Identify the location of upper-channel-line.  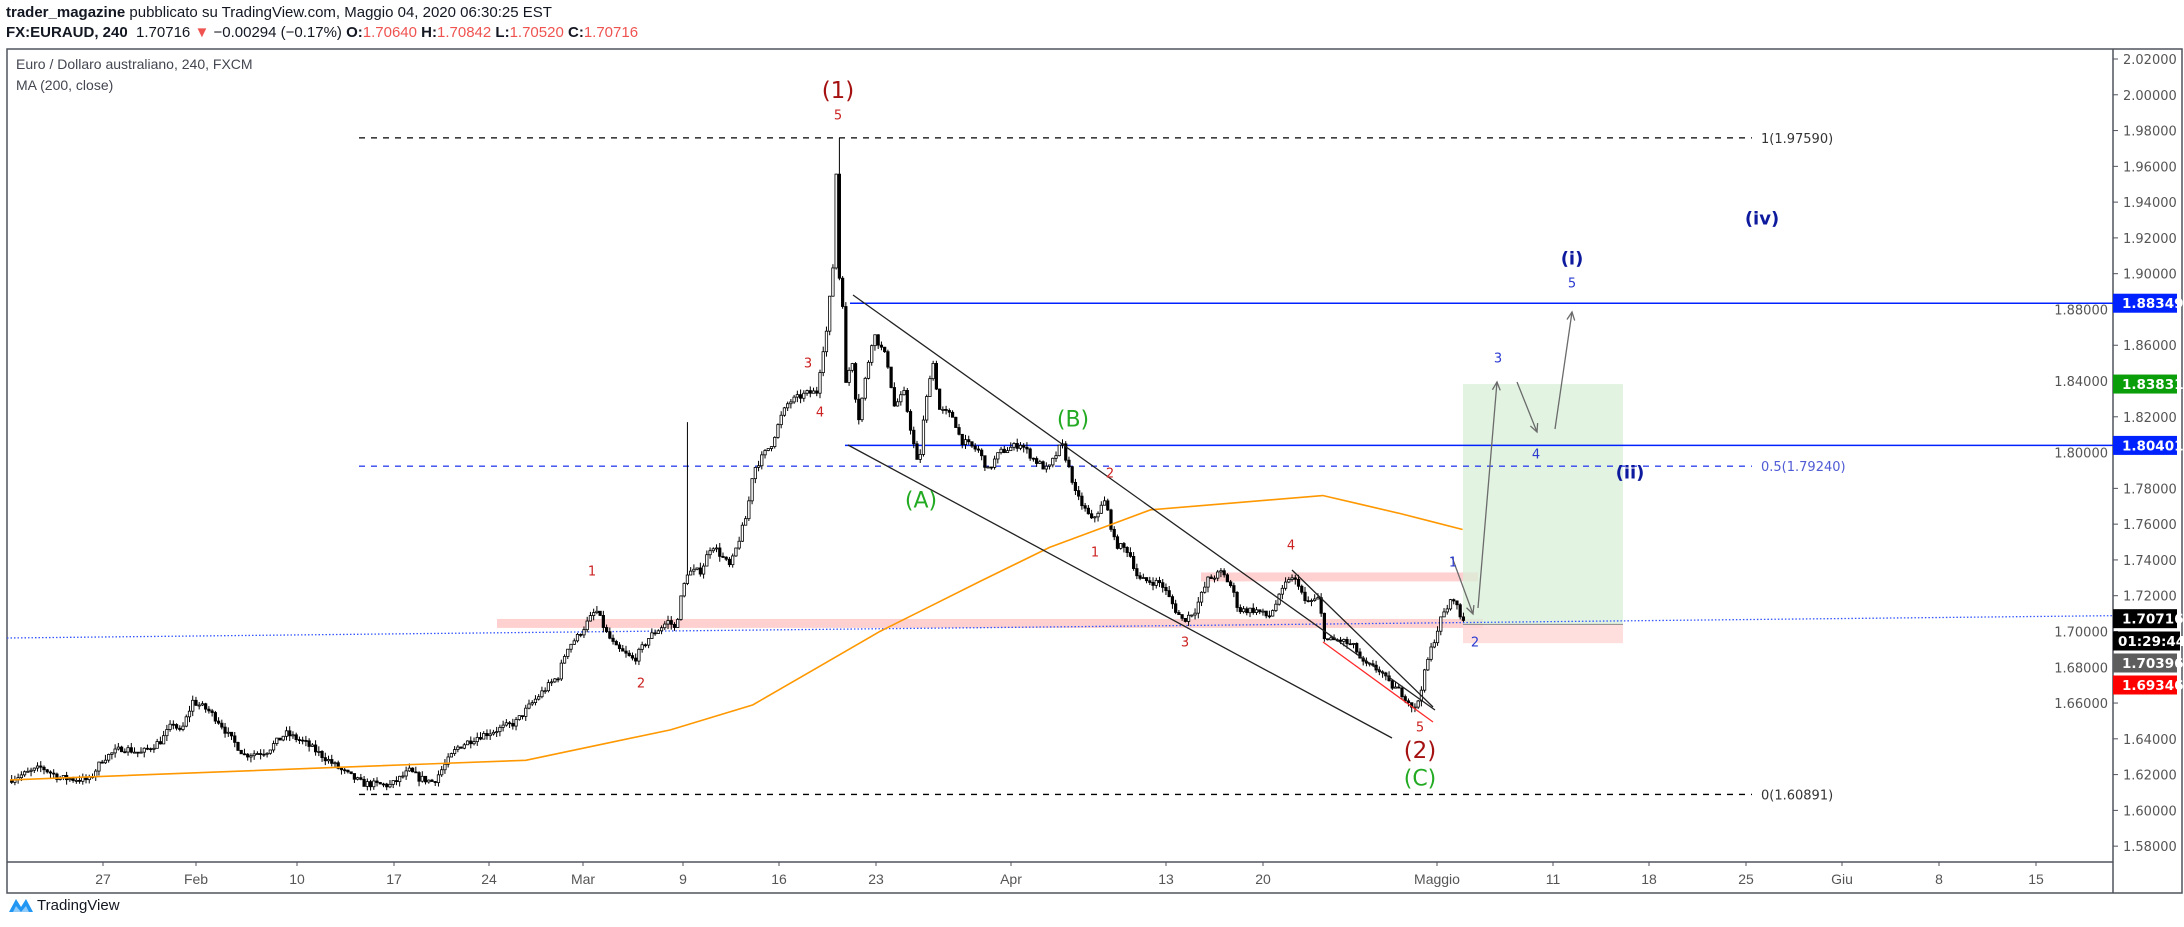
(1144, 502).